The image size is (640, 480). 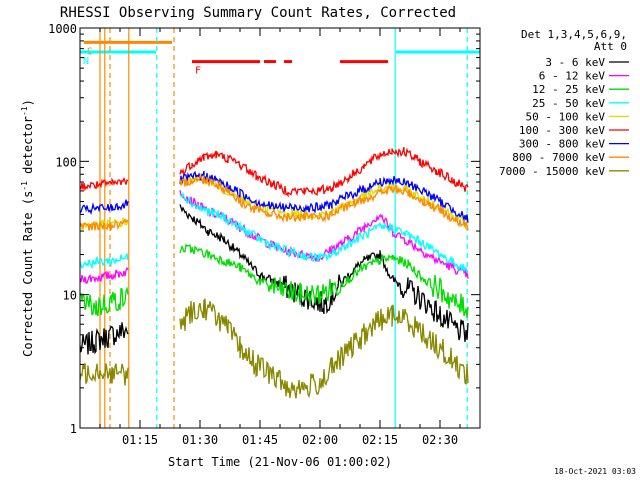 I want to click on x-axis-label: Start Time (21-Nov-06 01:00:02), so click(x=280, y=462).